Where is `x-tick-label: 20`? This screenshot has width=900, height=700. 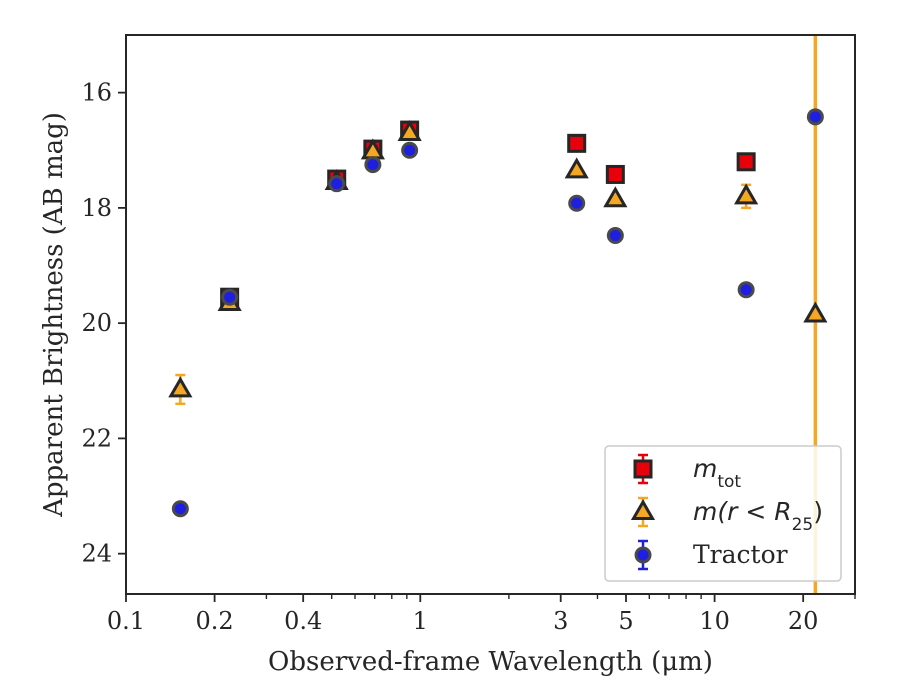 x-tick-label: 20 is located at coordinates (803, 621).